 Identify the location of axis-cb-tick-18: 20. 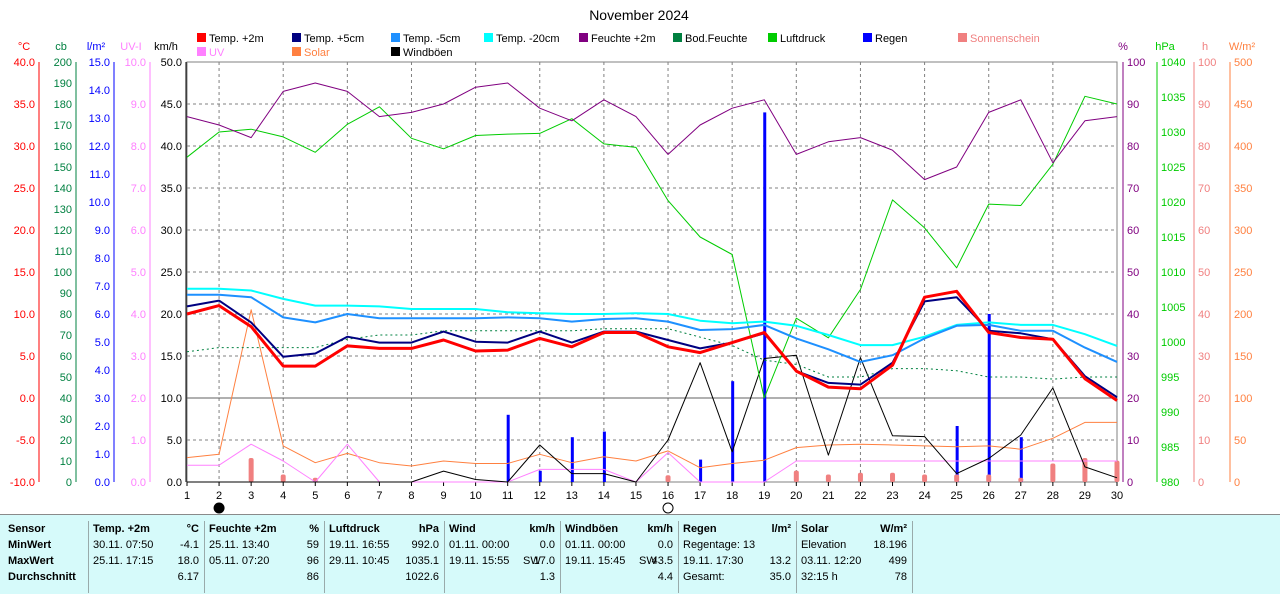
(66, 441).